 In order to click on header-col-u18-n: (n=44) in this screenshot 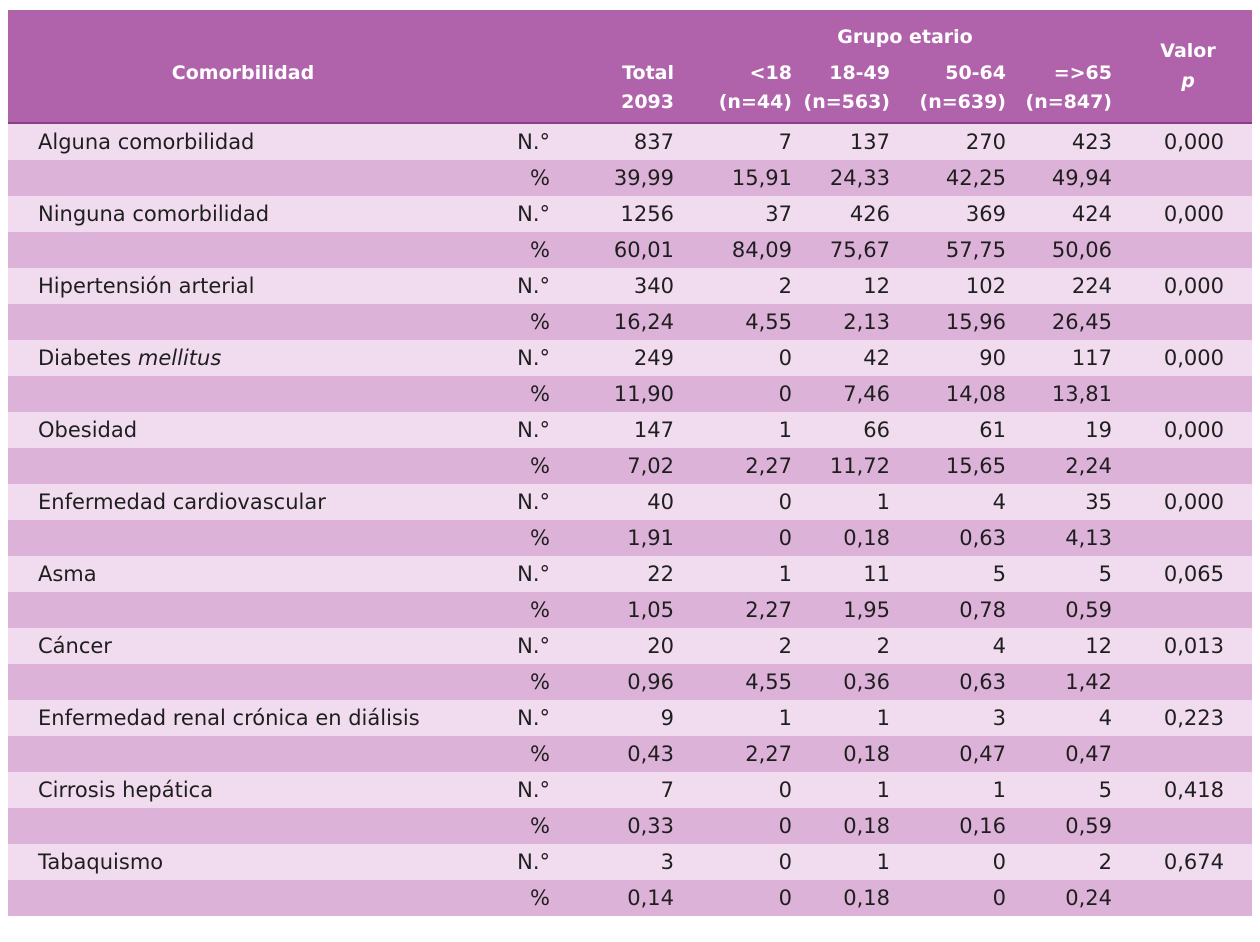, I will do `click(755, 102)`.